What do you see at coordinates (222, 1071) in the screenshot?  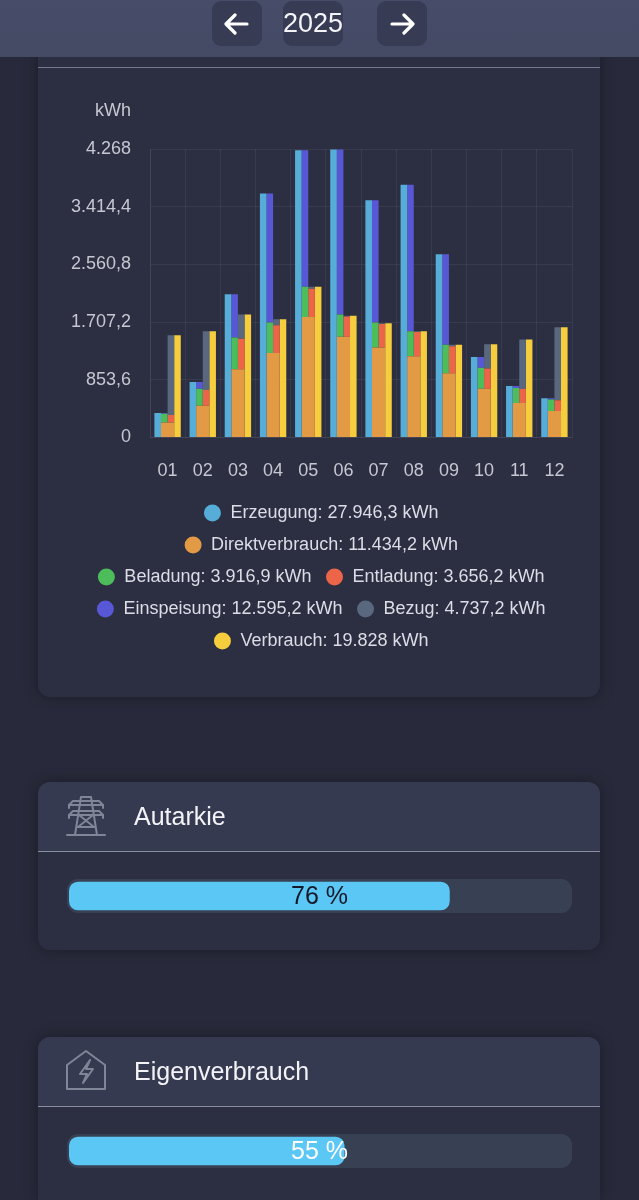 I see `text: Eigenverbrauch` at bounding box center [222, 1071].